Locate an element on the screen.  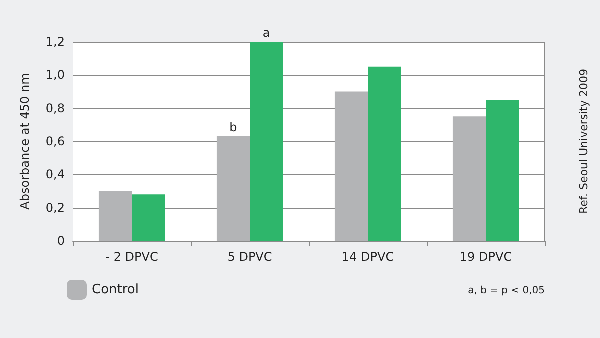
y-axis-title: Absorbance at 450 nm is located at coordinates (25, 141).